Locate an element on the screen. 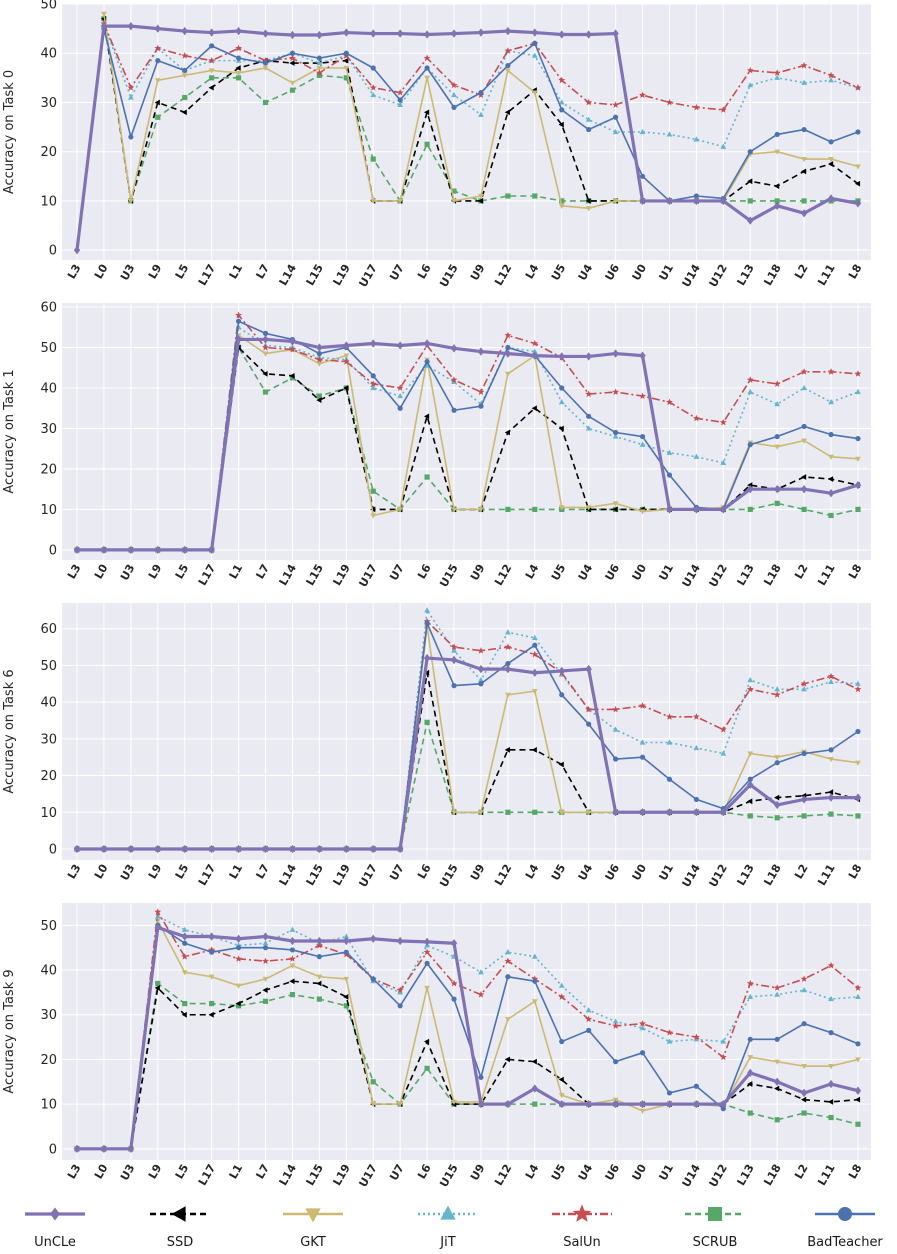 The image size is (897, 1254). x-tick-label: L0 is located at coordinates (101, 271).